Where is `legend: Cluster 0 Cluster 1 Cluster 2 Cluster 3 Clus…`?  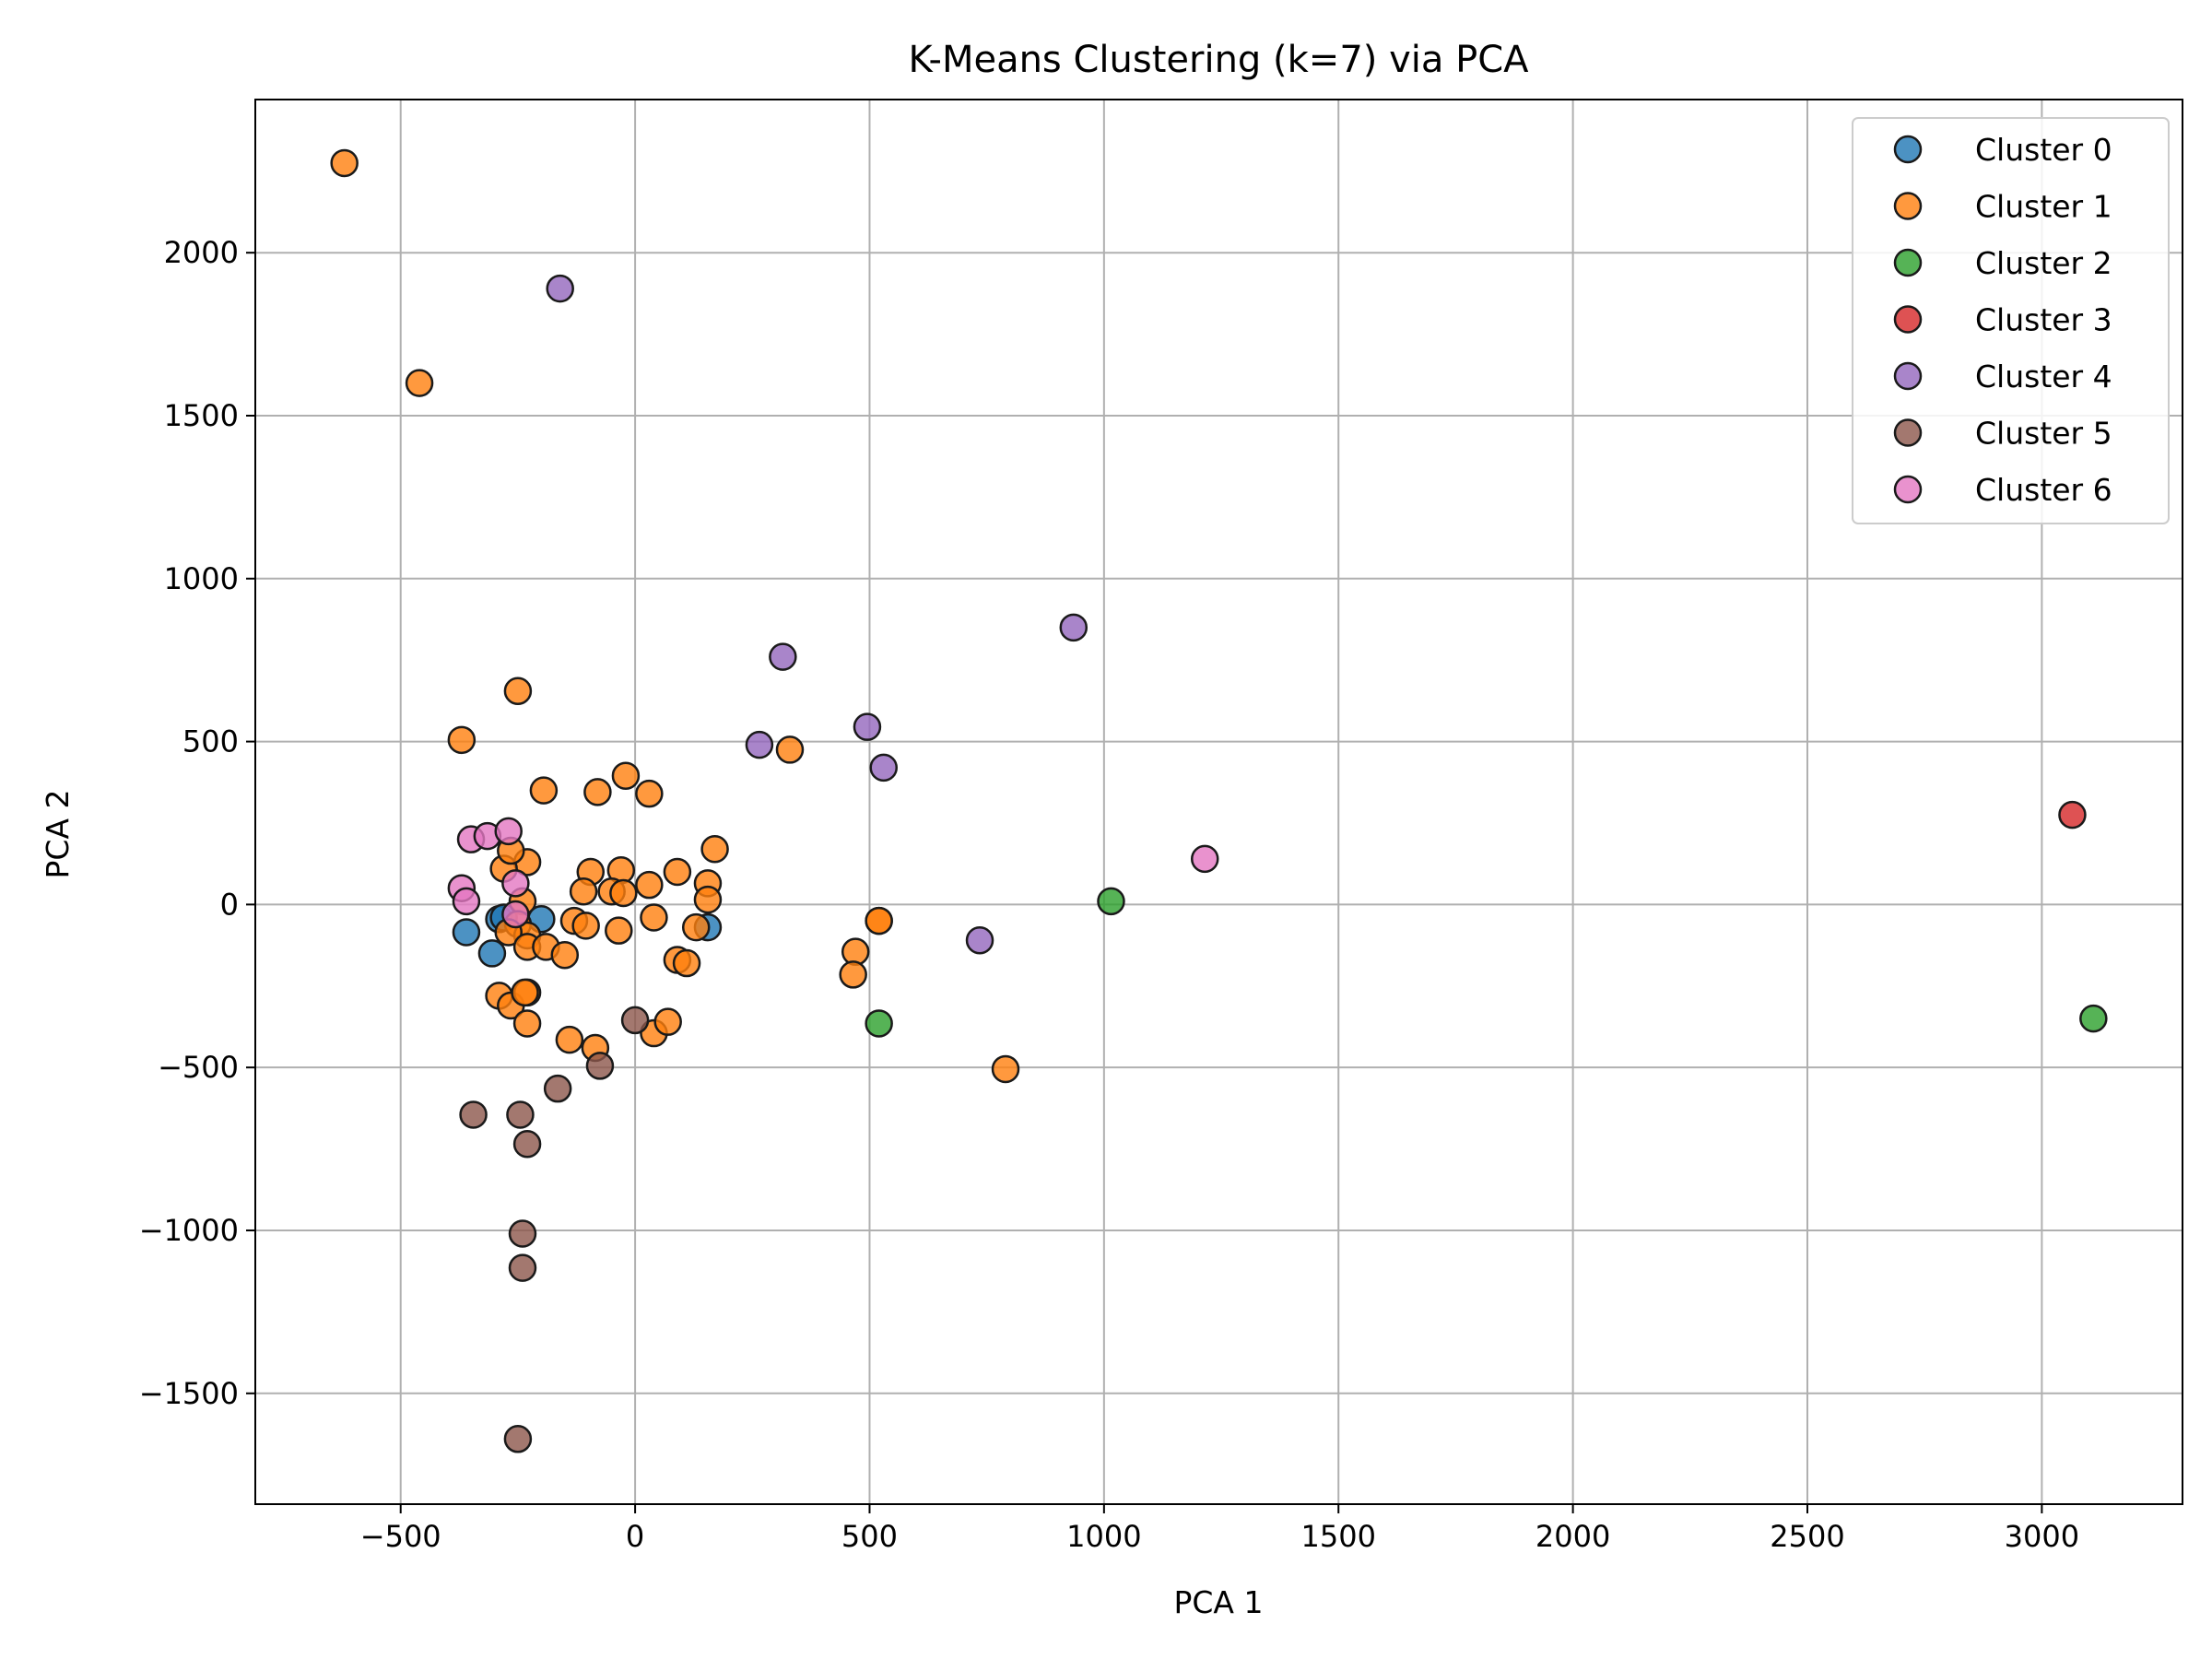 legend: Cluster 0 Cluster 1 Cluster 2 Cluster 3 Clus… is located at coordinates (2011, 320).